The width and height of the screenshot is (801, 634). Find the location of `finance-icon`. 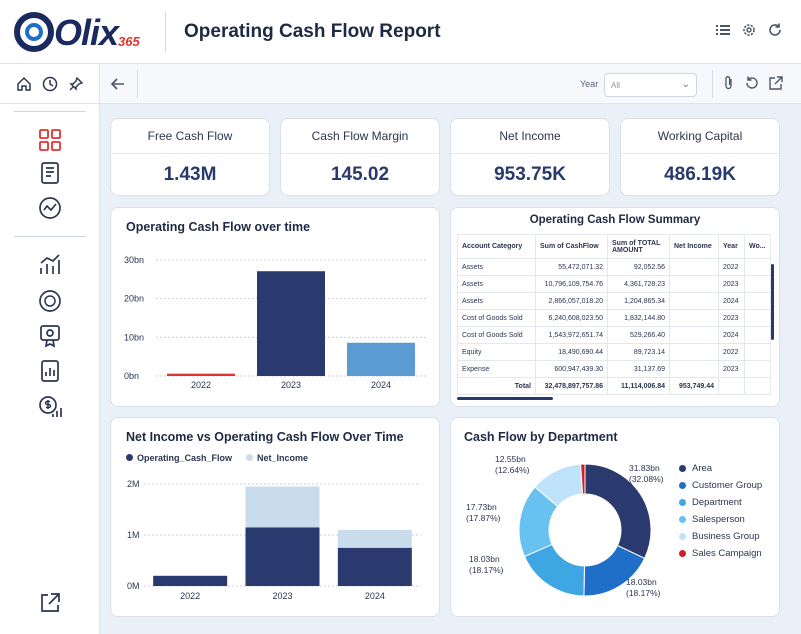

finance-icon is located at coordinates (50, 301).